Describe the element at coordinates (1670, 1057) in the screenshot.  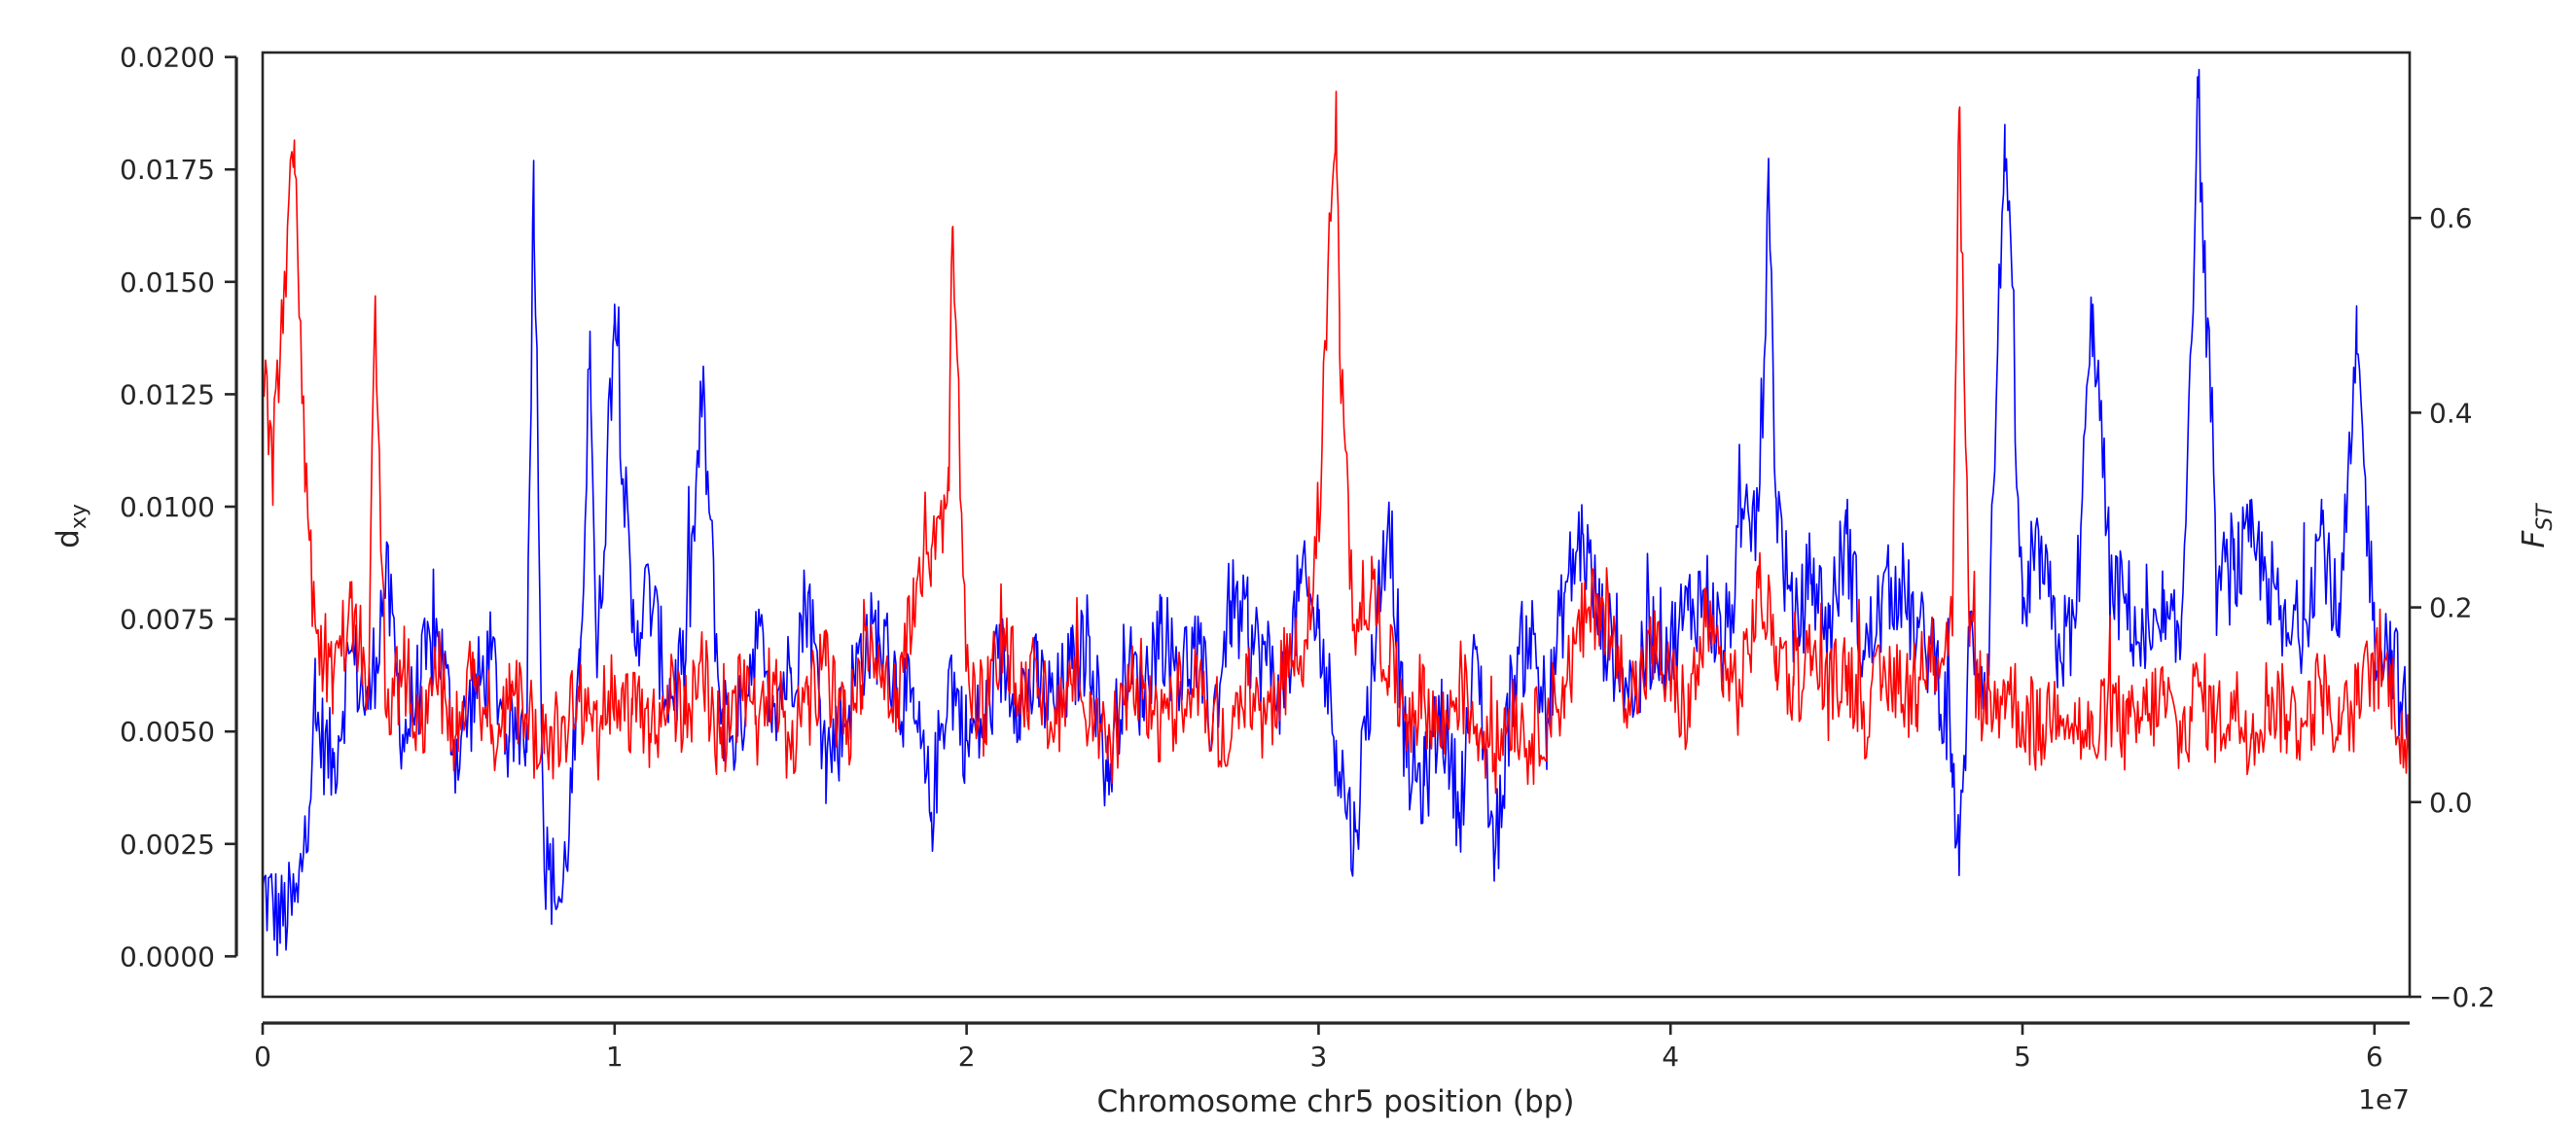
I see `x-axis-tick-label: 4` at that location.